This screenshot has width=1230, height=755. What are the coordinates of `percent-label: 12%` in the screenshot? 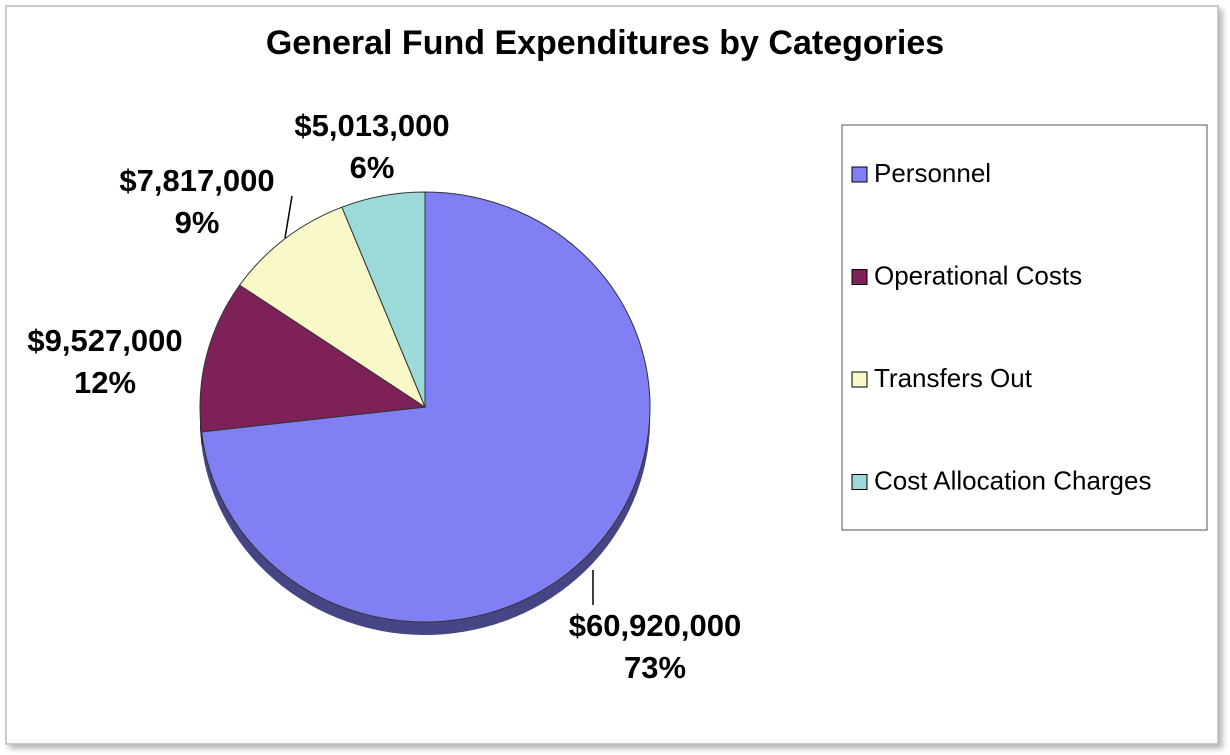 It's located at (105, 382).